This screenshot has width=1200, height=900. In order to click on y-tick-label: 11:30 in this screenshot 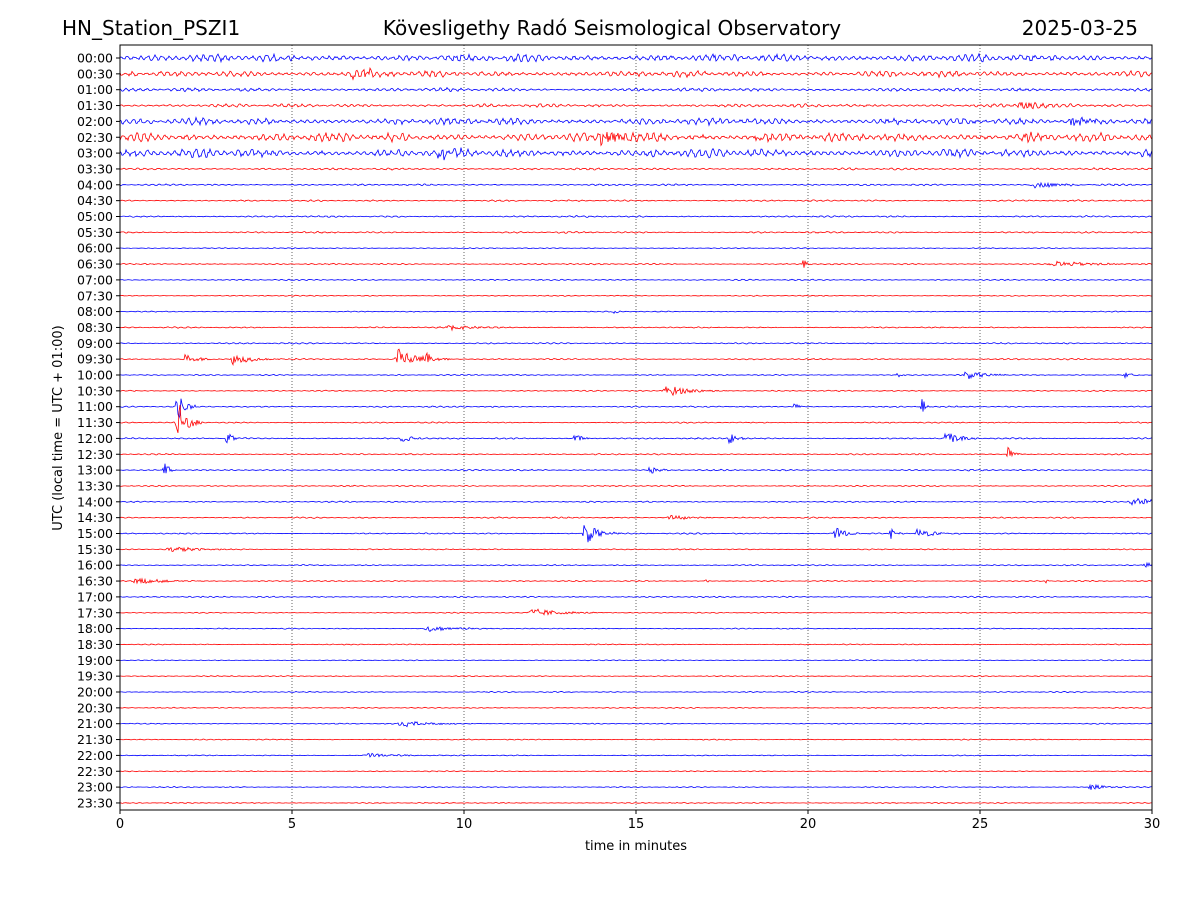, I will do `click(95, 422)`.